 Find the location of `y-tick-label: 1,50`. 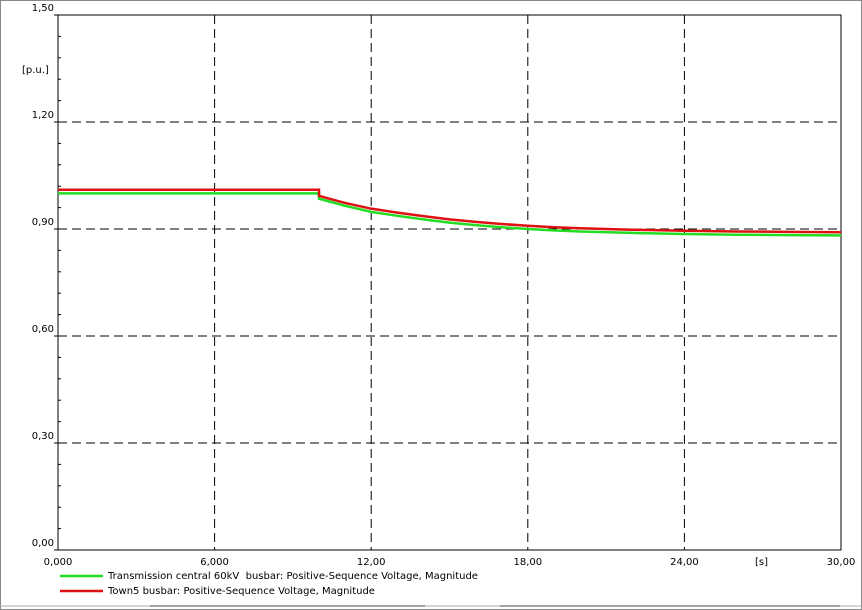

y-tick-label: 1,50 is located at coordinates (43, 8).